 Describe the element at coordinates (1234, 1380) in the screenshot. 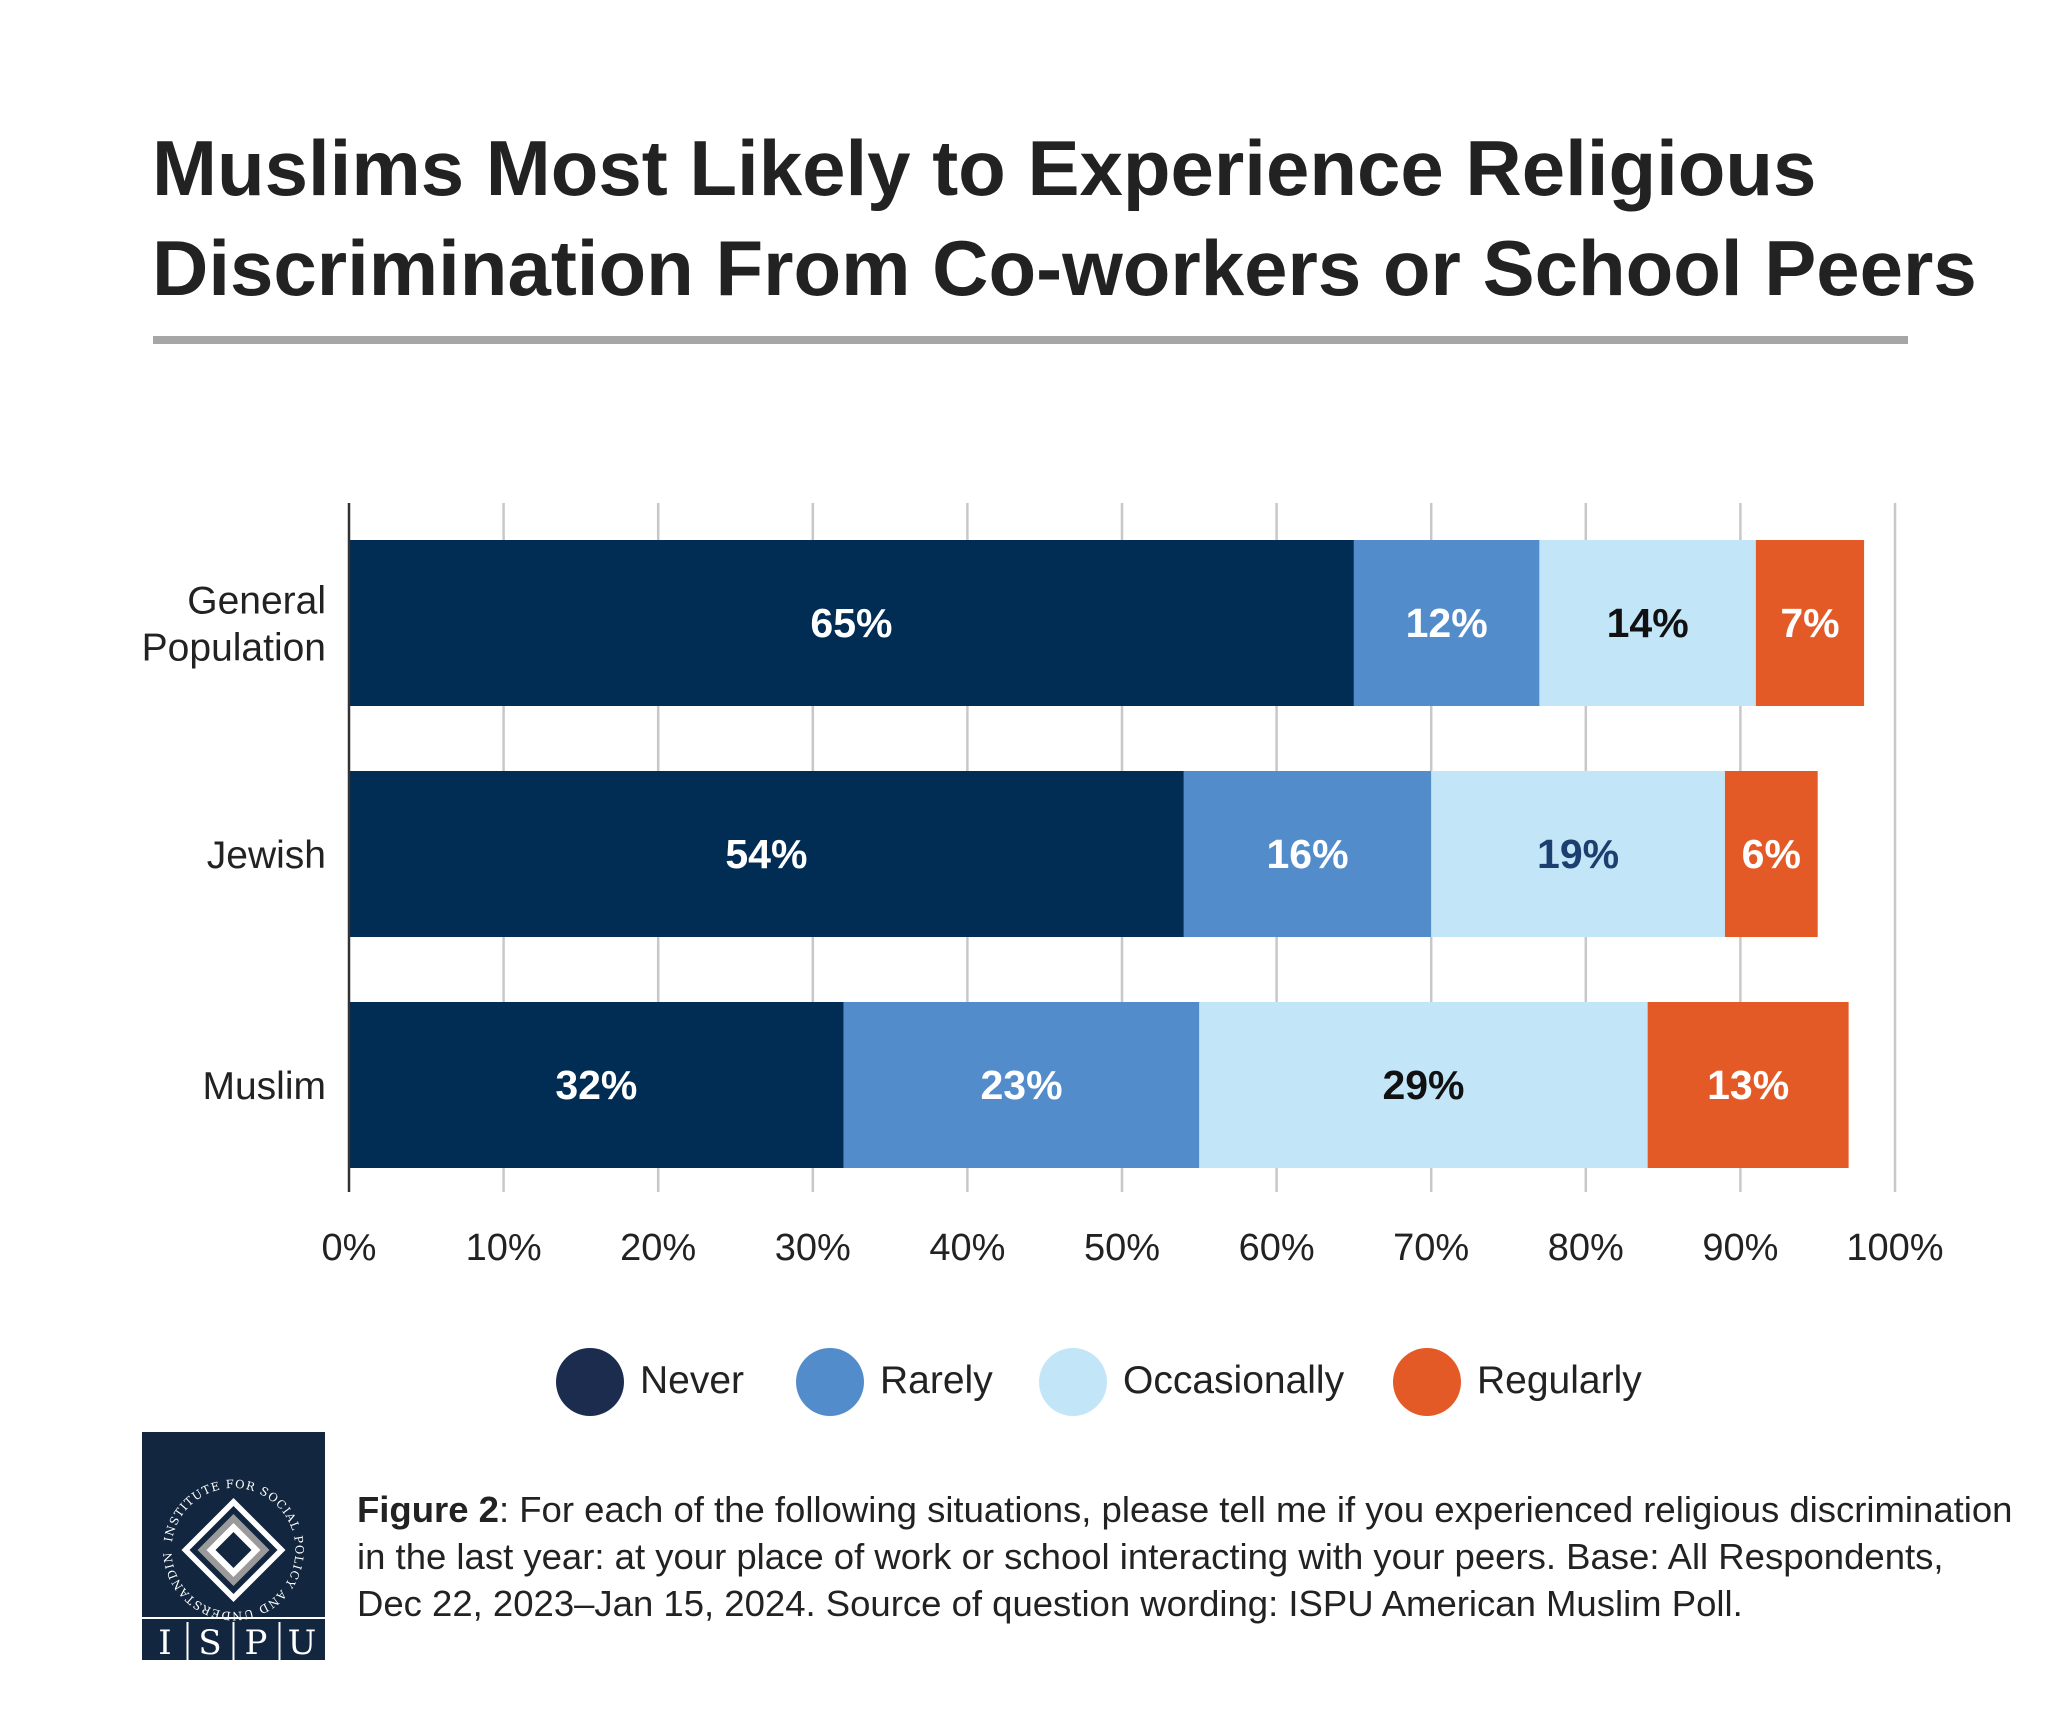

I see `legend-label-occasionally: Occasionally` at that location.